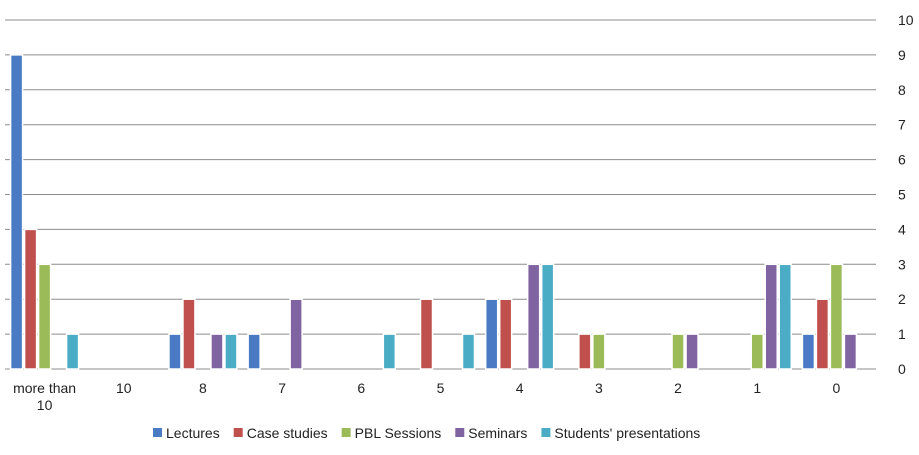  I want to click on x-tick-label: 7, so click(282, 388).